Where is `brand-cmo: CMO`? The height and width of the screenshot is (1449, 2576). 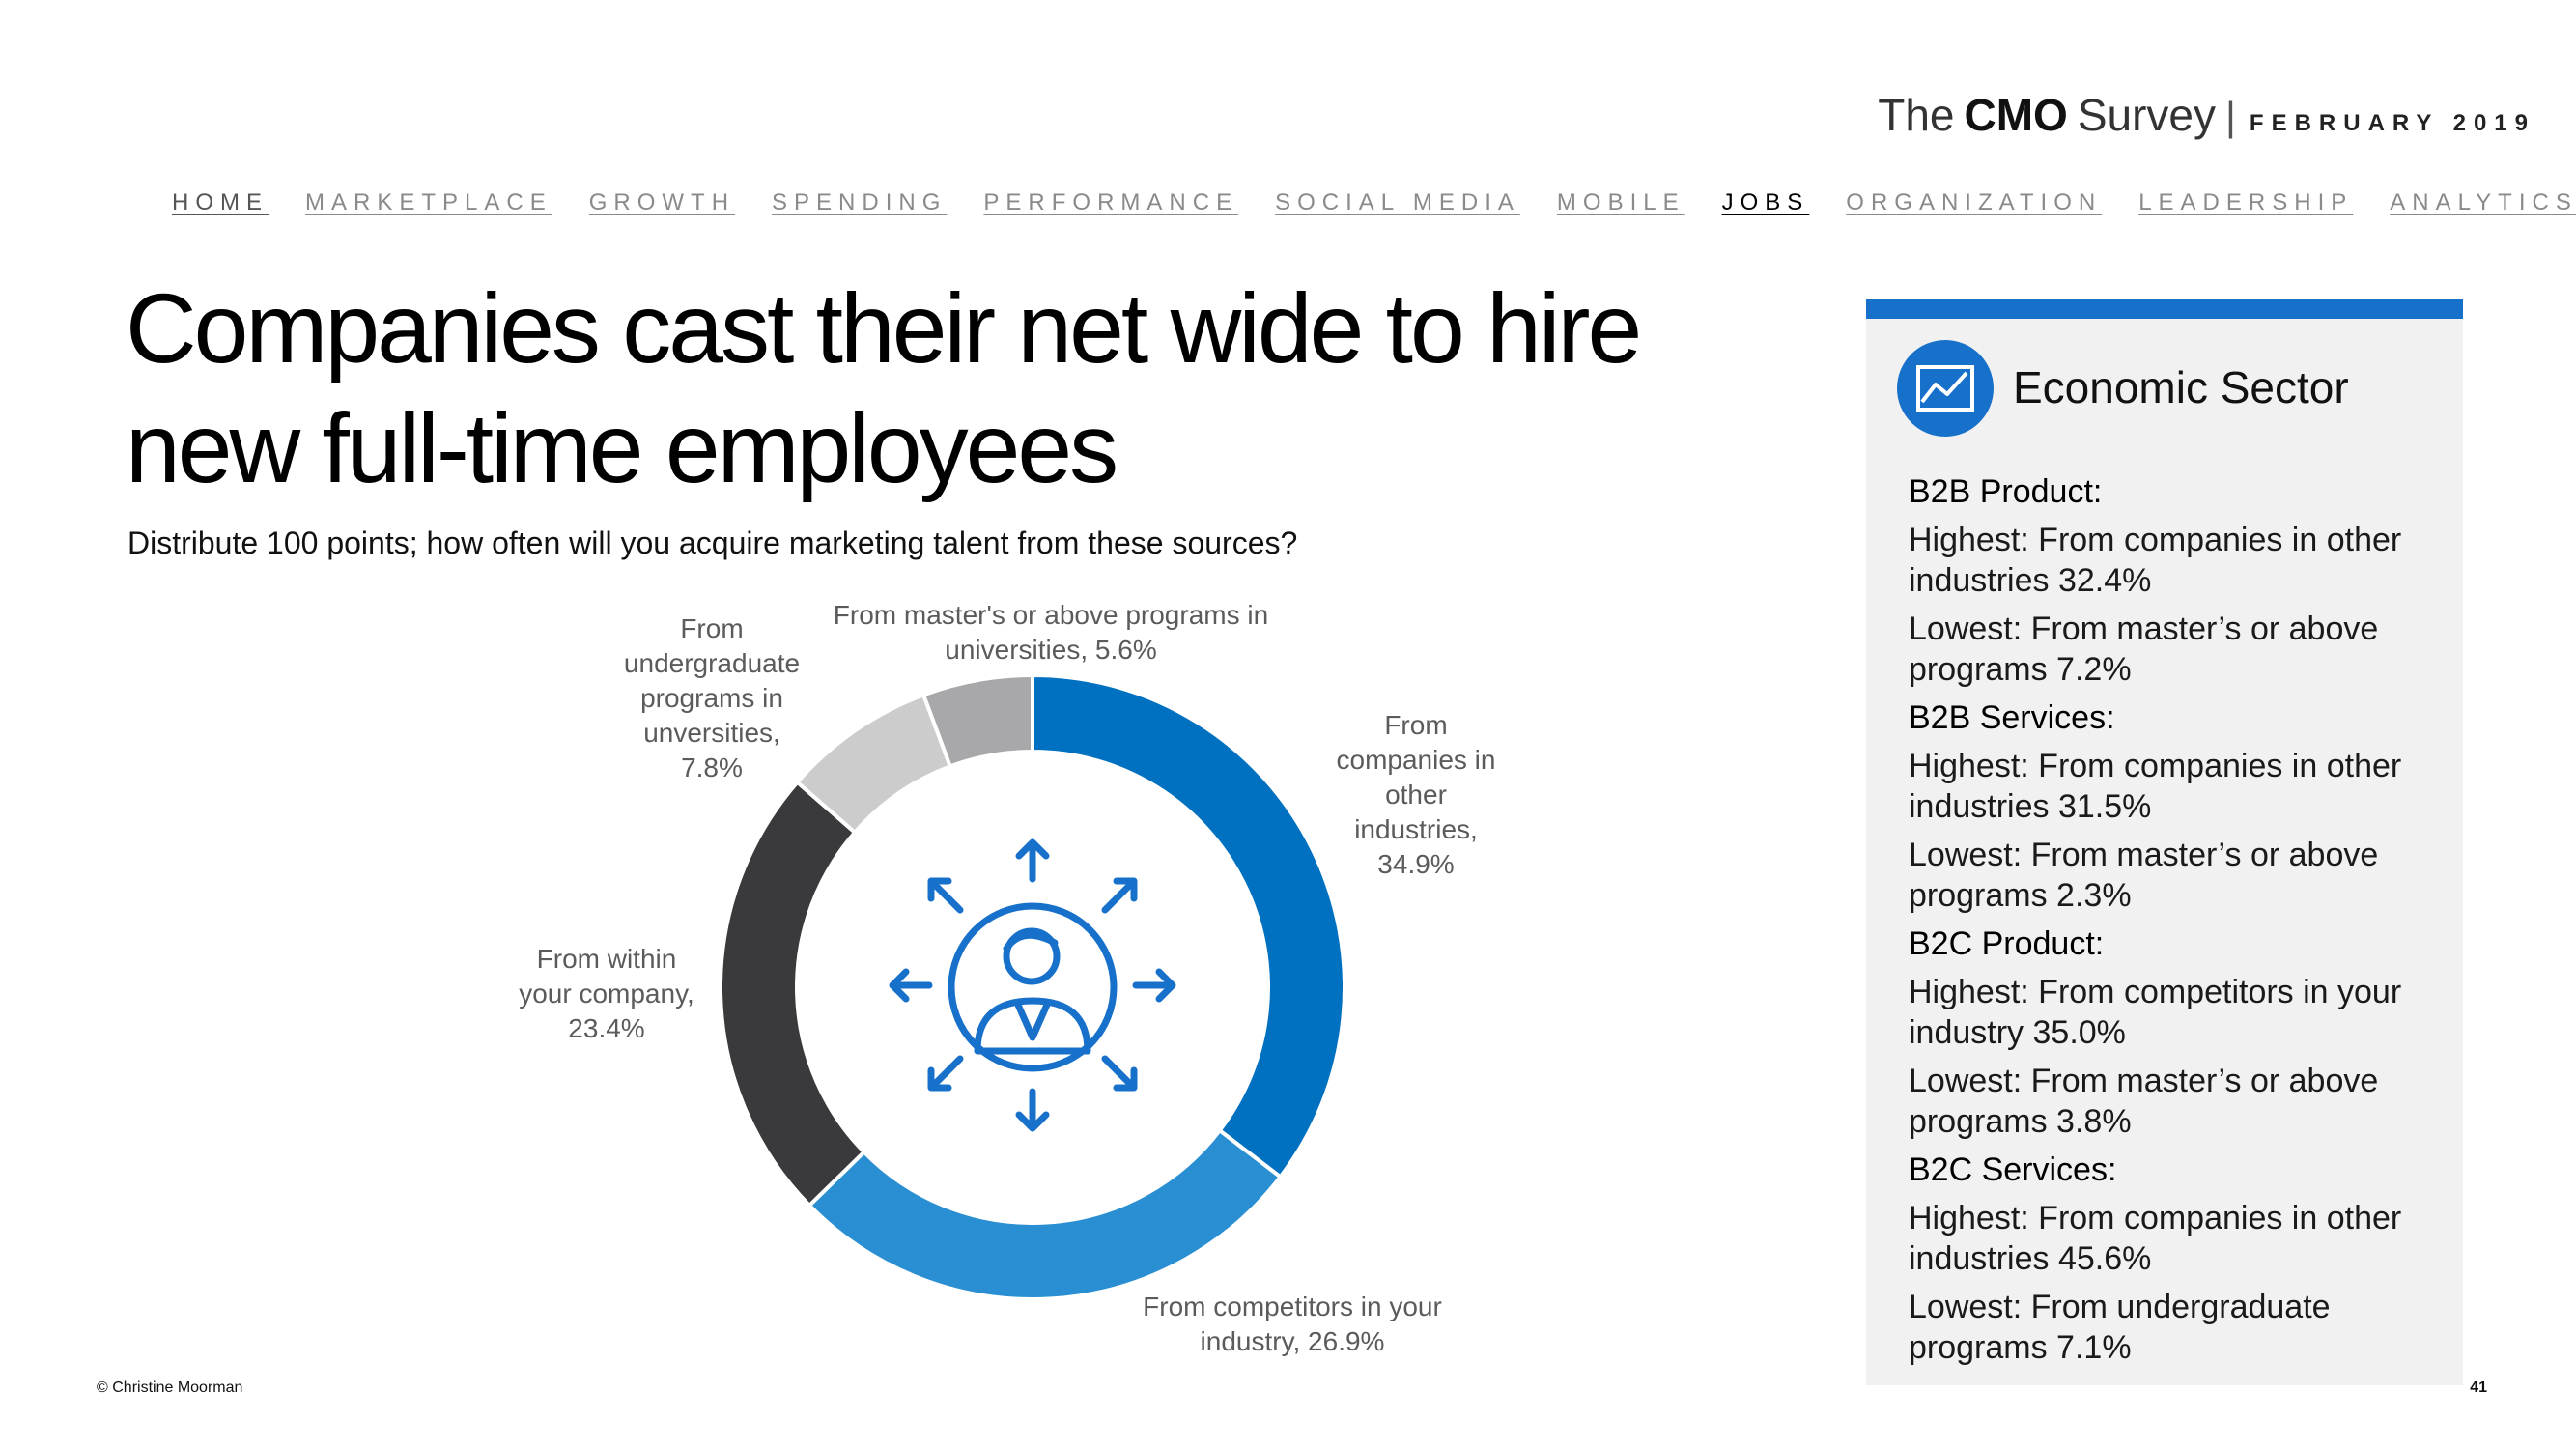 brand-cmo: CMO is located at coordinates (2016, 115).